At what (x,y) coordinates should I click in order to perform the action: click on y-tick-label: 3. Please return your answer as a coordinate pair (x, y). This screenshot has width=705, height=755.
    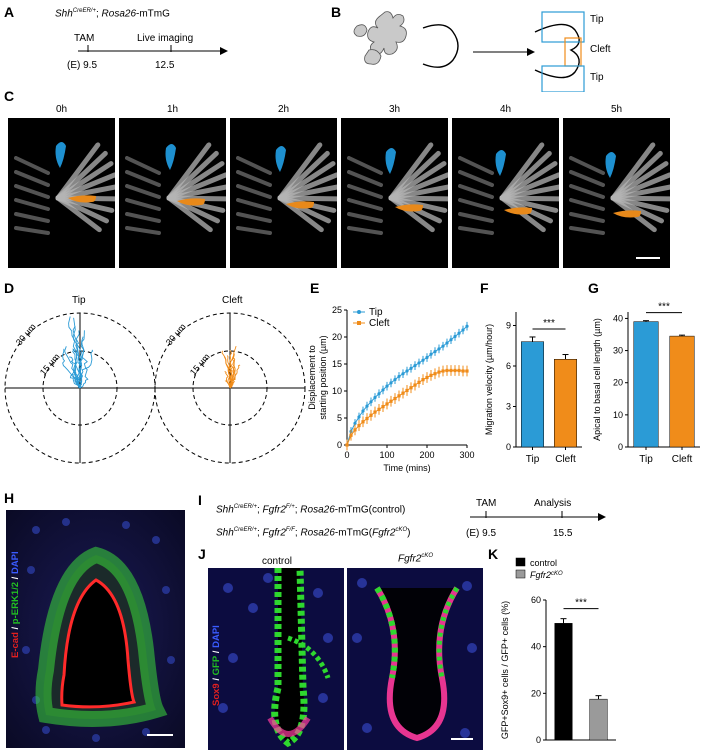
    Looking at the image, I should click on (508, 407).